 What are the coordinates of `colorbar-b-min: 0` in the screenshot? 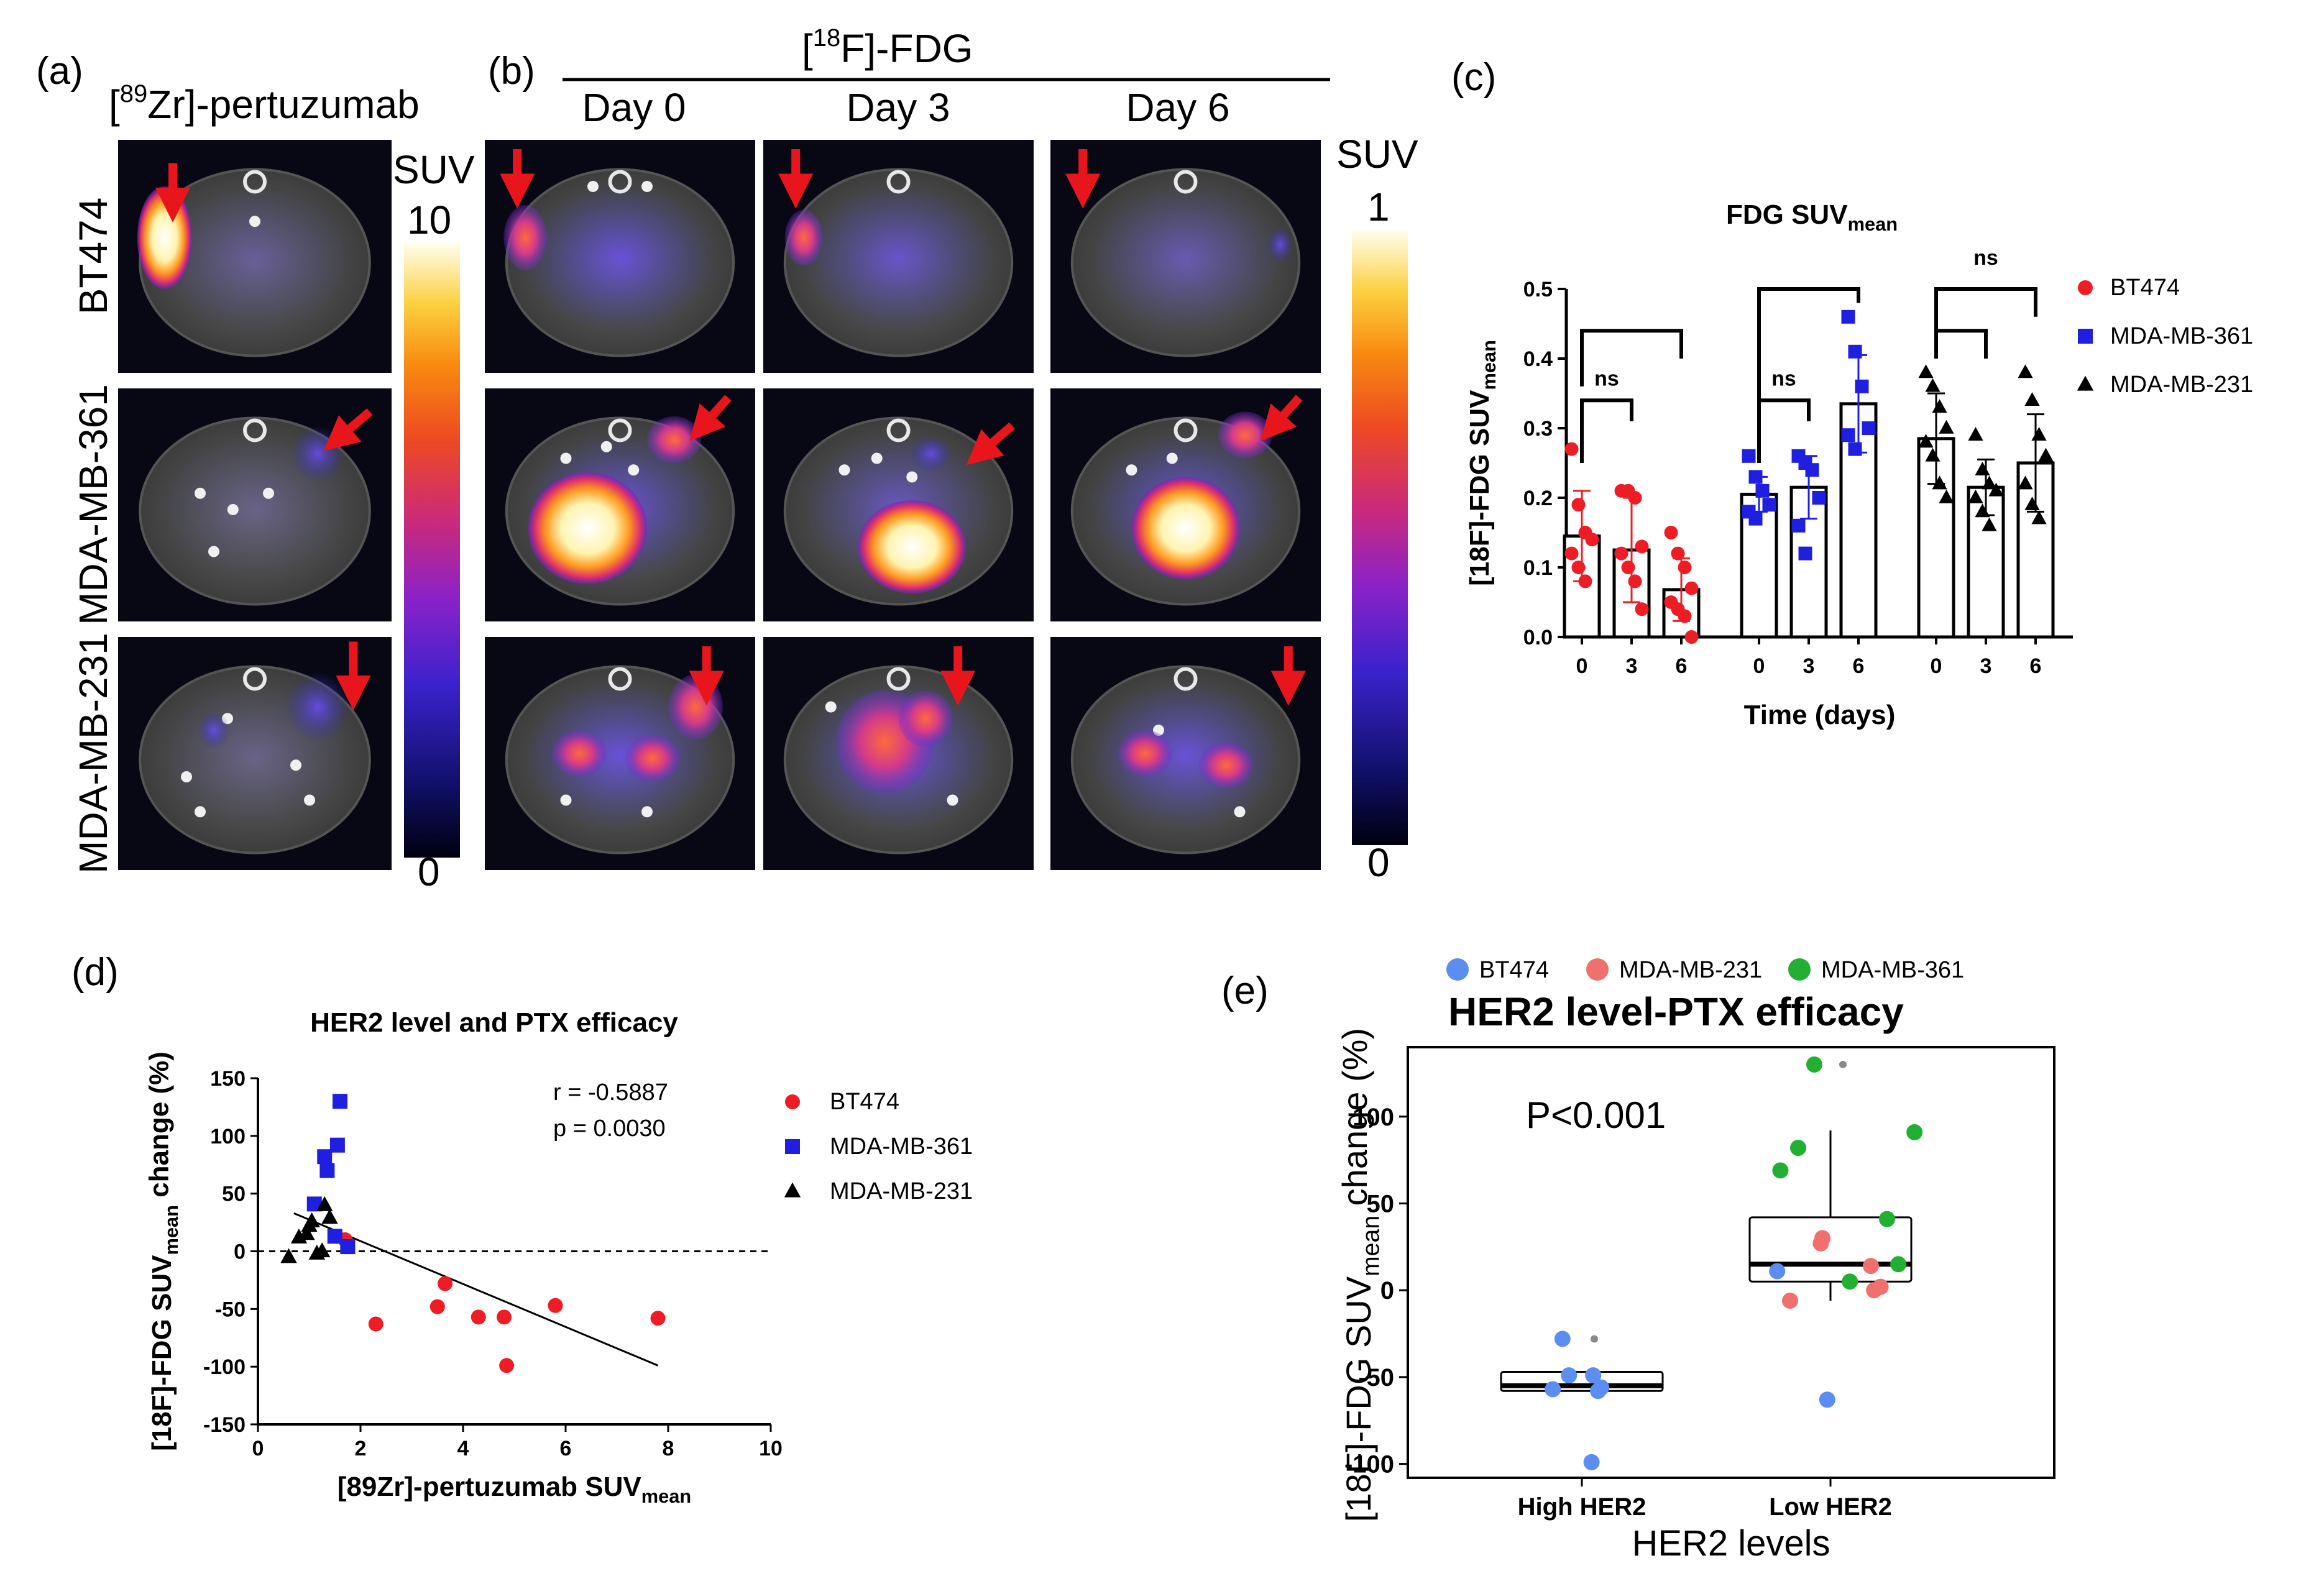 It's located at (1378, 863).